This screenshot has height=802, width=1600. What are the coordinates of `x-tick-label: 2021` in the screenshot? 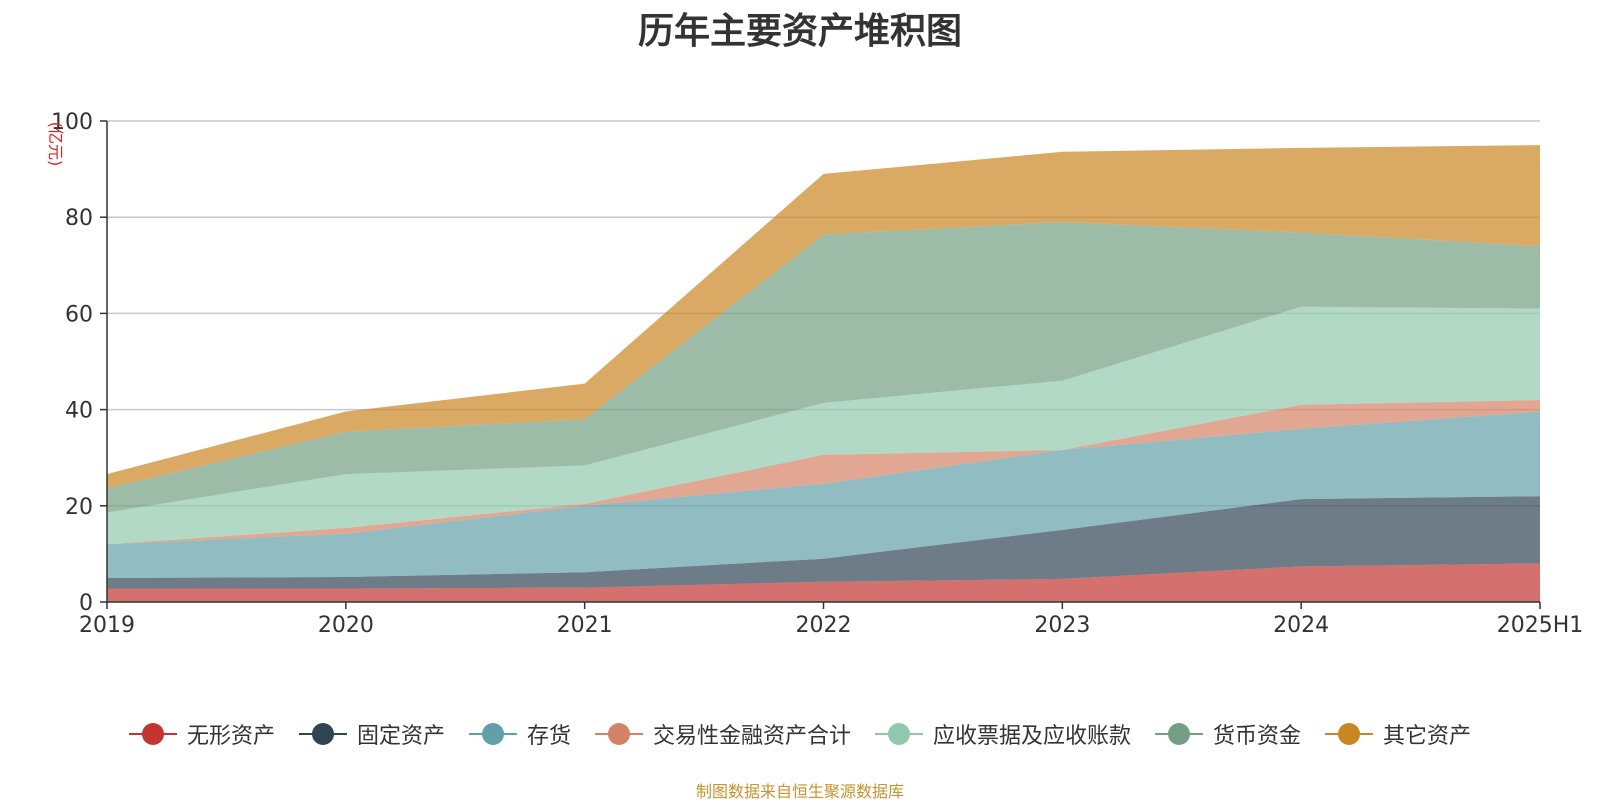 It's located at (585, 625).